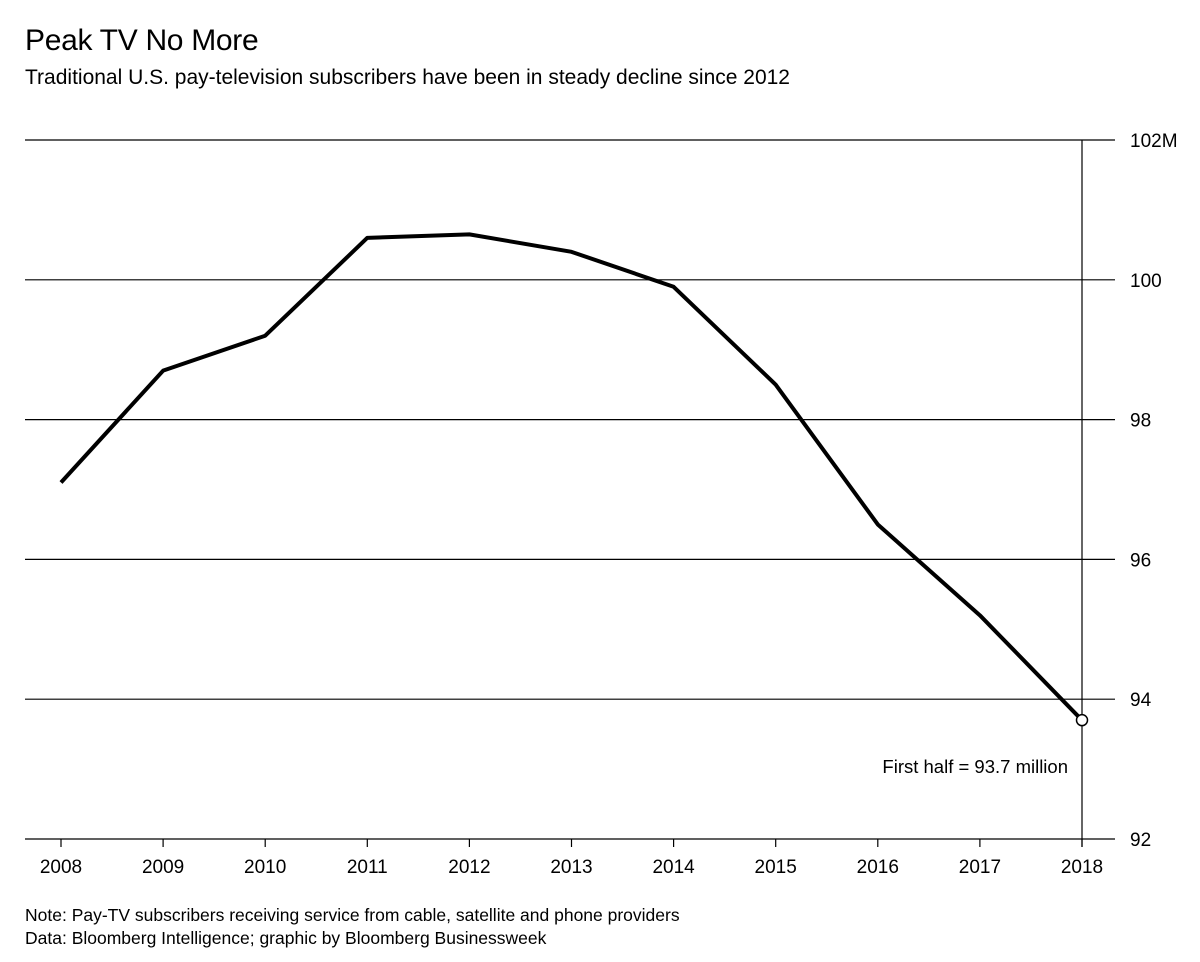 The height and width of the screenshot is (962, 1200). I want to click on y-tick-label: 98, so click(1140, 421).